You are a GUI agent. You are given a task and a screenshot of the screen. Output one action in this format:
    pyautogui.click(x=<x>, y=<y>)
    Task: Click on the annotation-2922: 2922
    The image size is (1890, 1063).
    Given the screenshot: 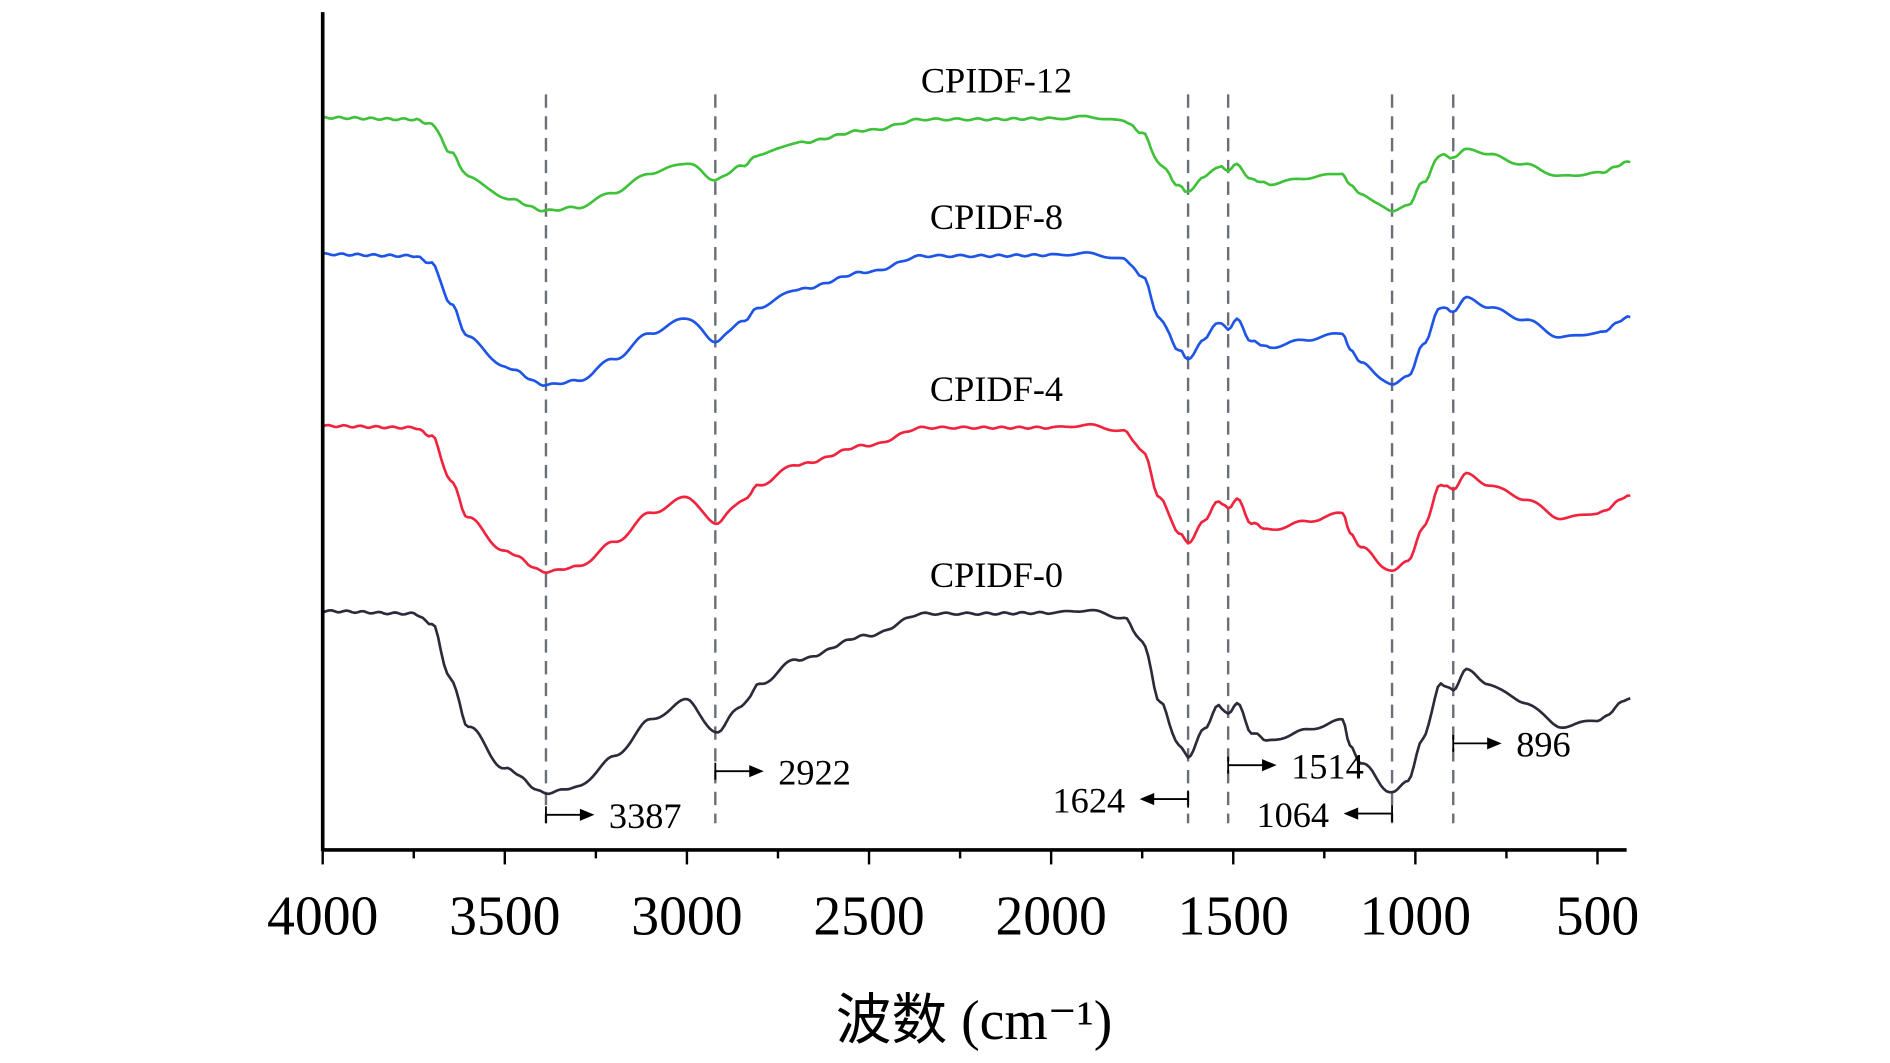 What is the action you would take?
    pyautogui.click(x=782, y=773)
    